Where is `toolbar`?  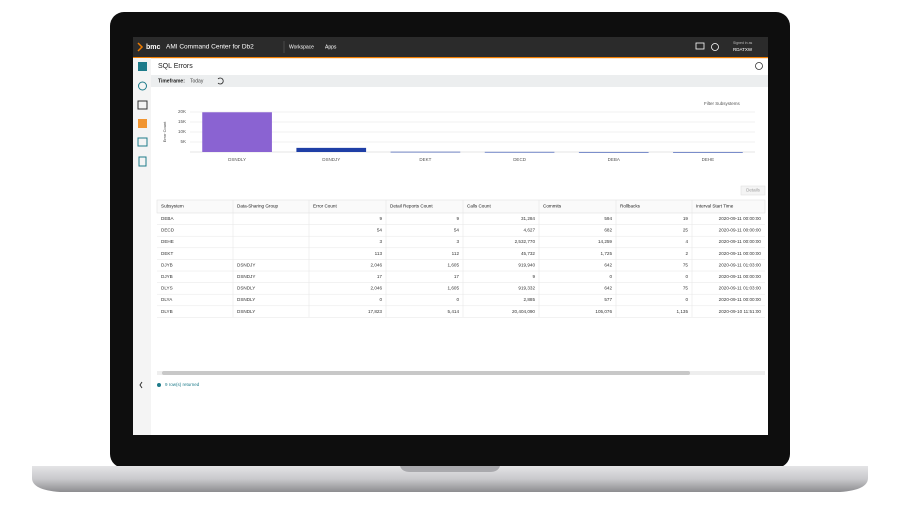
toolbar is located at coordinates (459, 81).